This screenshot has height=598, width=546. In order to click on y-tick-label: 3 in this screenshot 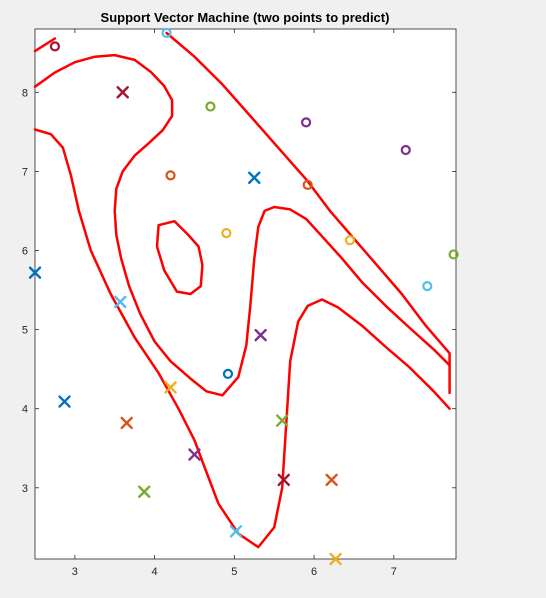, I will do `click(25, 489)`.